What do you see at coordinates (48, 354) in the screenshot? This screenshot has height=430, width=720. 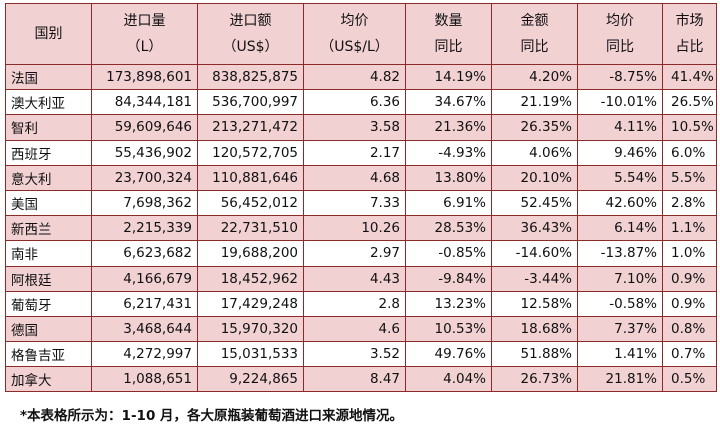 I see `cell-country: 格鲁吉亚` at bounding box center [48, 354].